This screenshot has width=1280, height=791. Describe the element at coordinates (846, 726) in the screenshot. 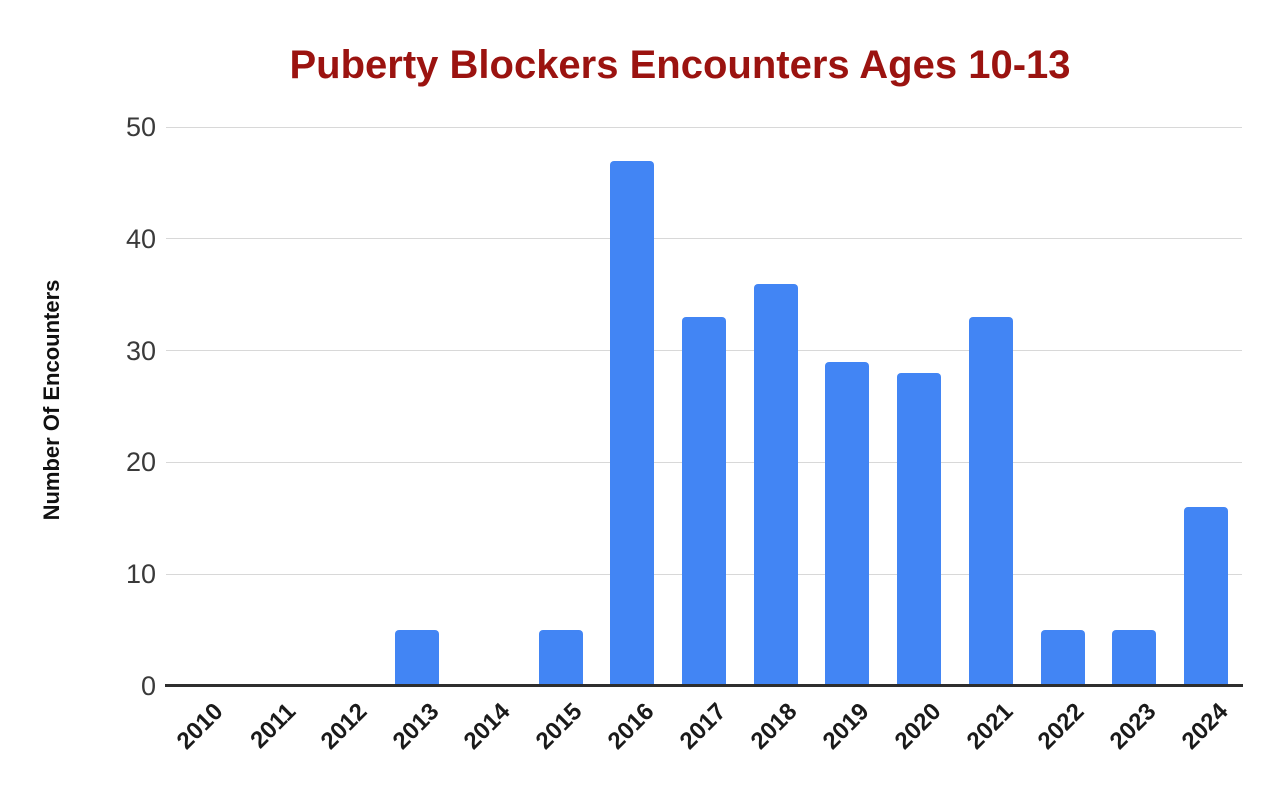

I see `x-tick-label-2019: 2019` at that location.